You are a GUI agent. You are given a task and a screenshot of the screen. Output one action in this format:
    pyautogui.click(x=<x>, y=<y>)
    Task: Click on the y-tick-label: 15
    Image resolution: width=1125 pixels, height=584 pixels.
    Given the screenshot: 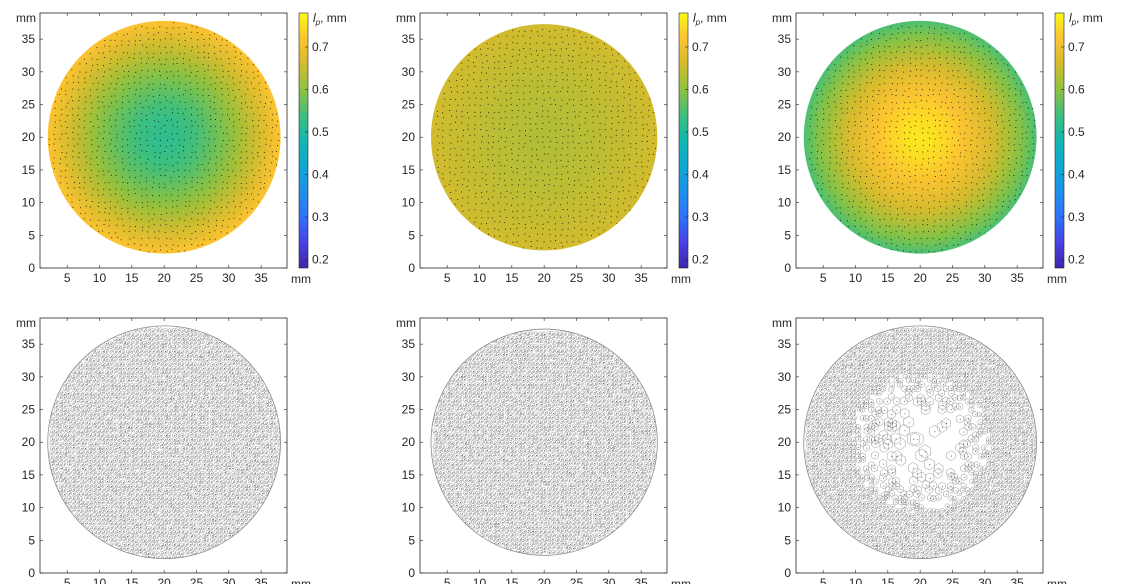 What is the action you would take?
    pyautogui.click(x=29, y=170)
    